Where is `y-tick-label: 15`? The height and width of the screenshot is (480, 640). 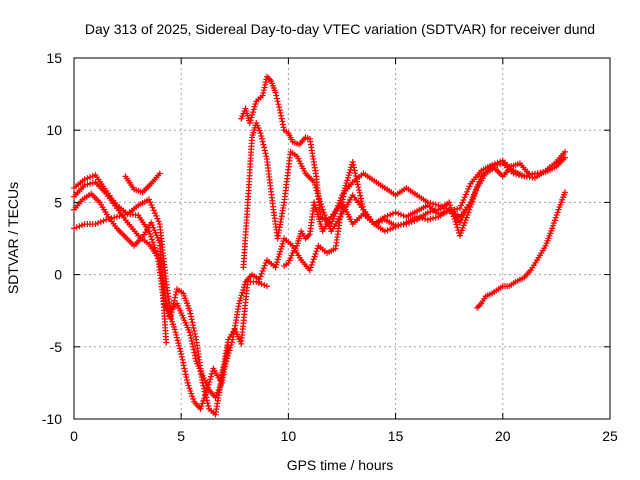
y-tick-label: 15 is located at coordinates (54, 58).